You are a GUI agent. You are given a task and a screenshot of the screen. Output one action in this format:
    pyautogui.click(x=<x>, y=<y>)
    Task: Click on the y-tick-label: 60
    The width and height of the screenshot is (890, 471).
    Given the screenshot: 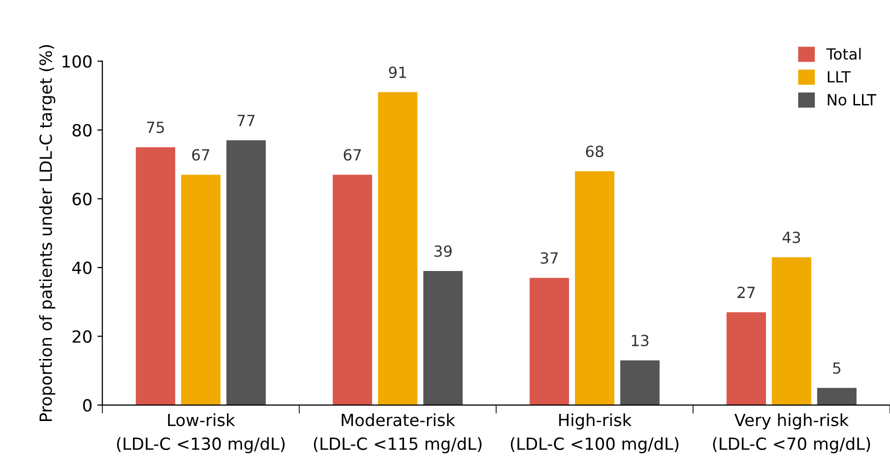 What is the action you would take?
    pyautogui.click(x=82, y=199)
    